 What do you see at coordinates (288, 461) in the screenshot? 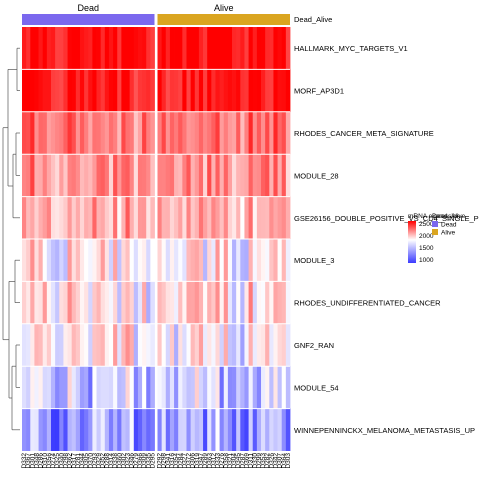
I see `column-label: D303` at bounding box center [288, 461].